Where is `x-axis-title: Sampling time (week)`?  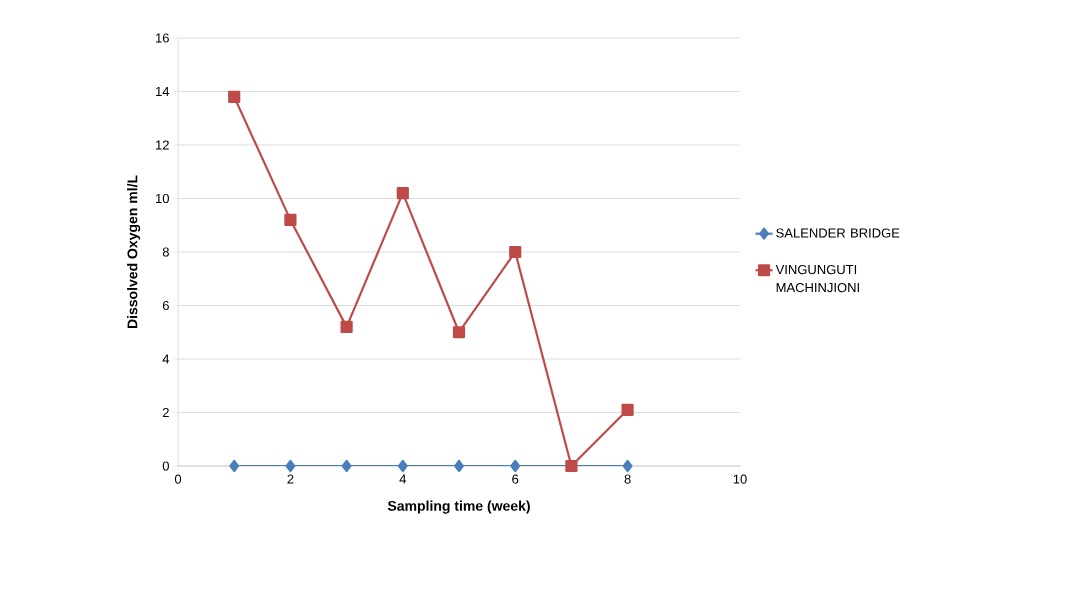 x-axis-title: Sampling time (week) is located at coordinates (458, 507).